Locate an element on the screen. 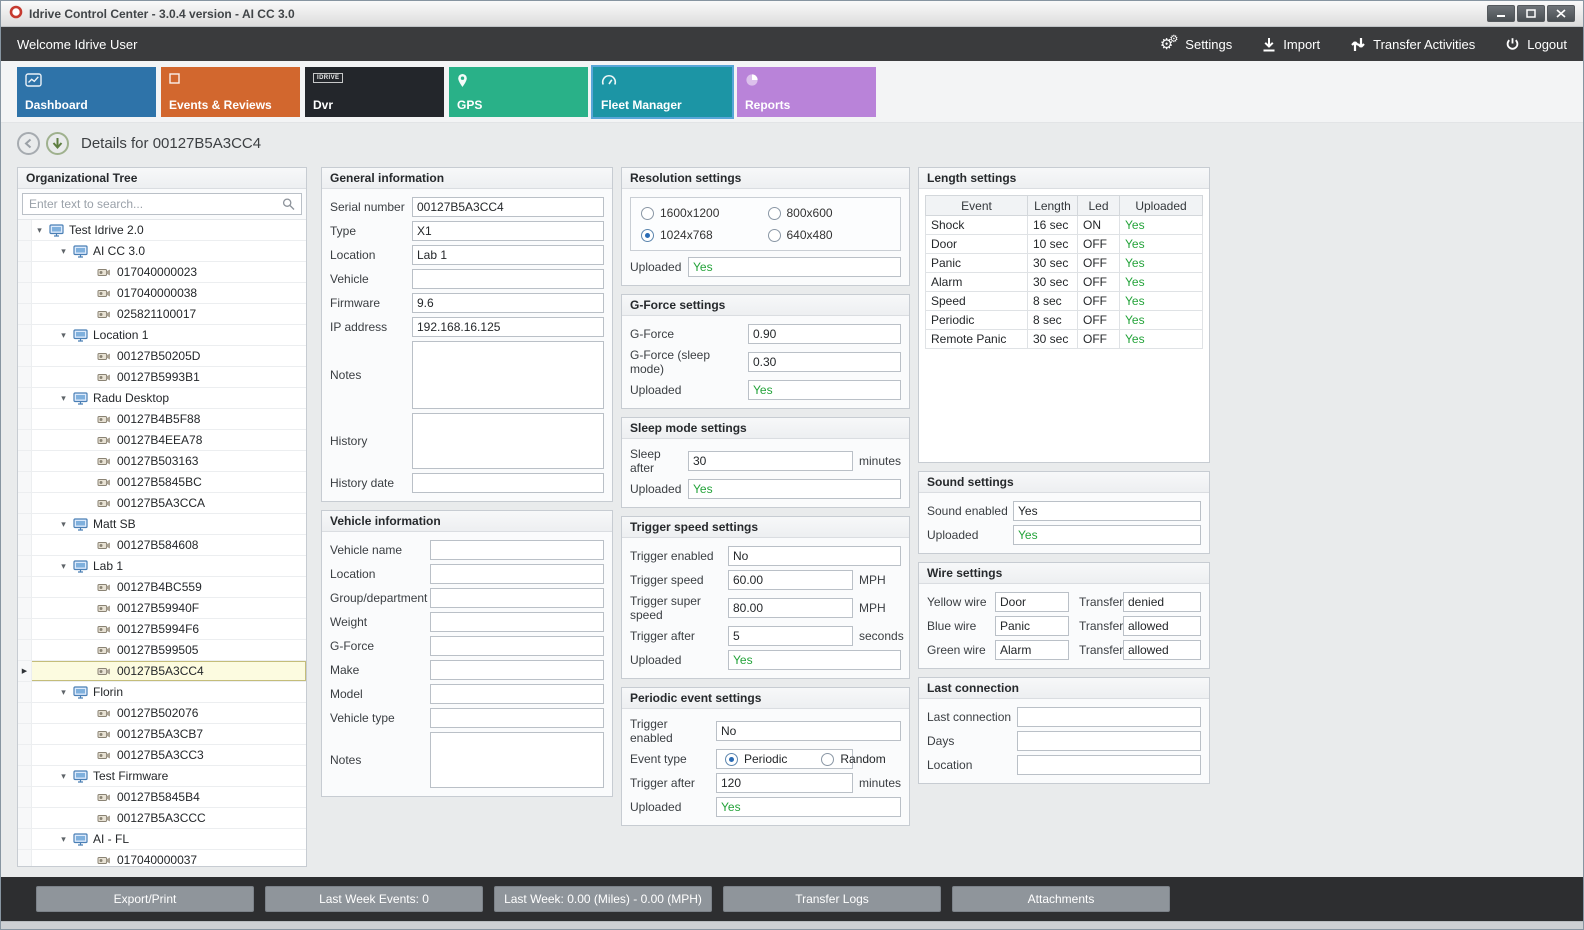 Image resolution: width=1584 pixels, height=930 pixels. footer-export-print-button: Export/Print is located at coordinates (145, 899).